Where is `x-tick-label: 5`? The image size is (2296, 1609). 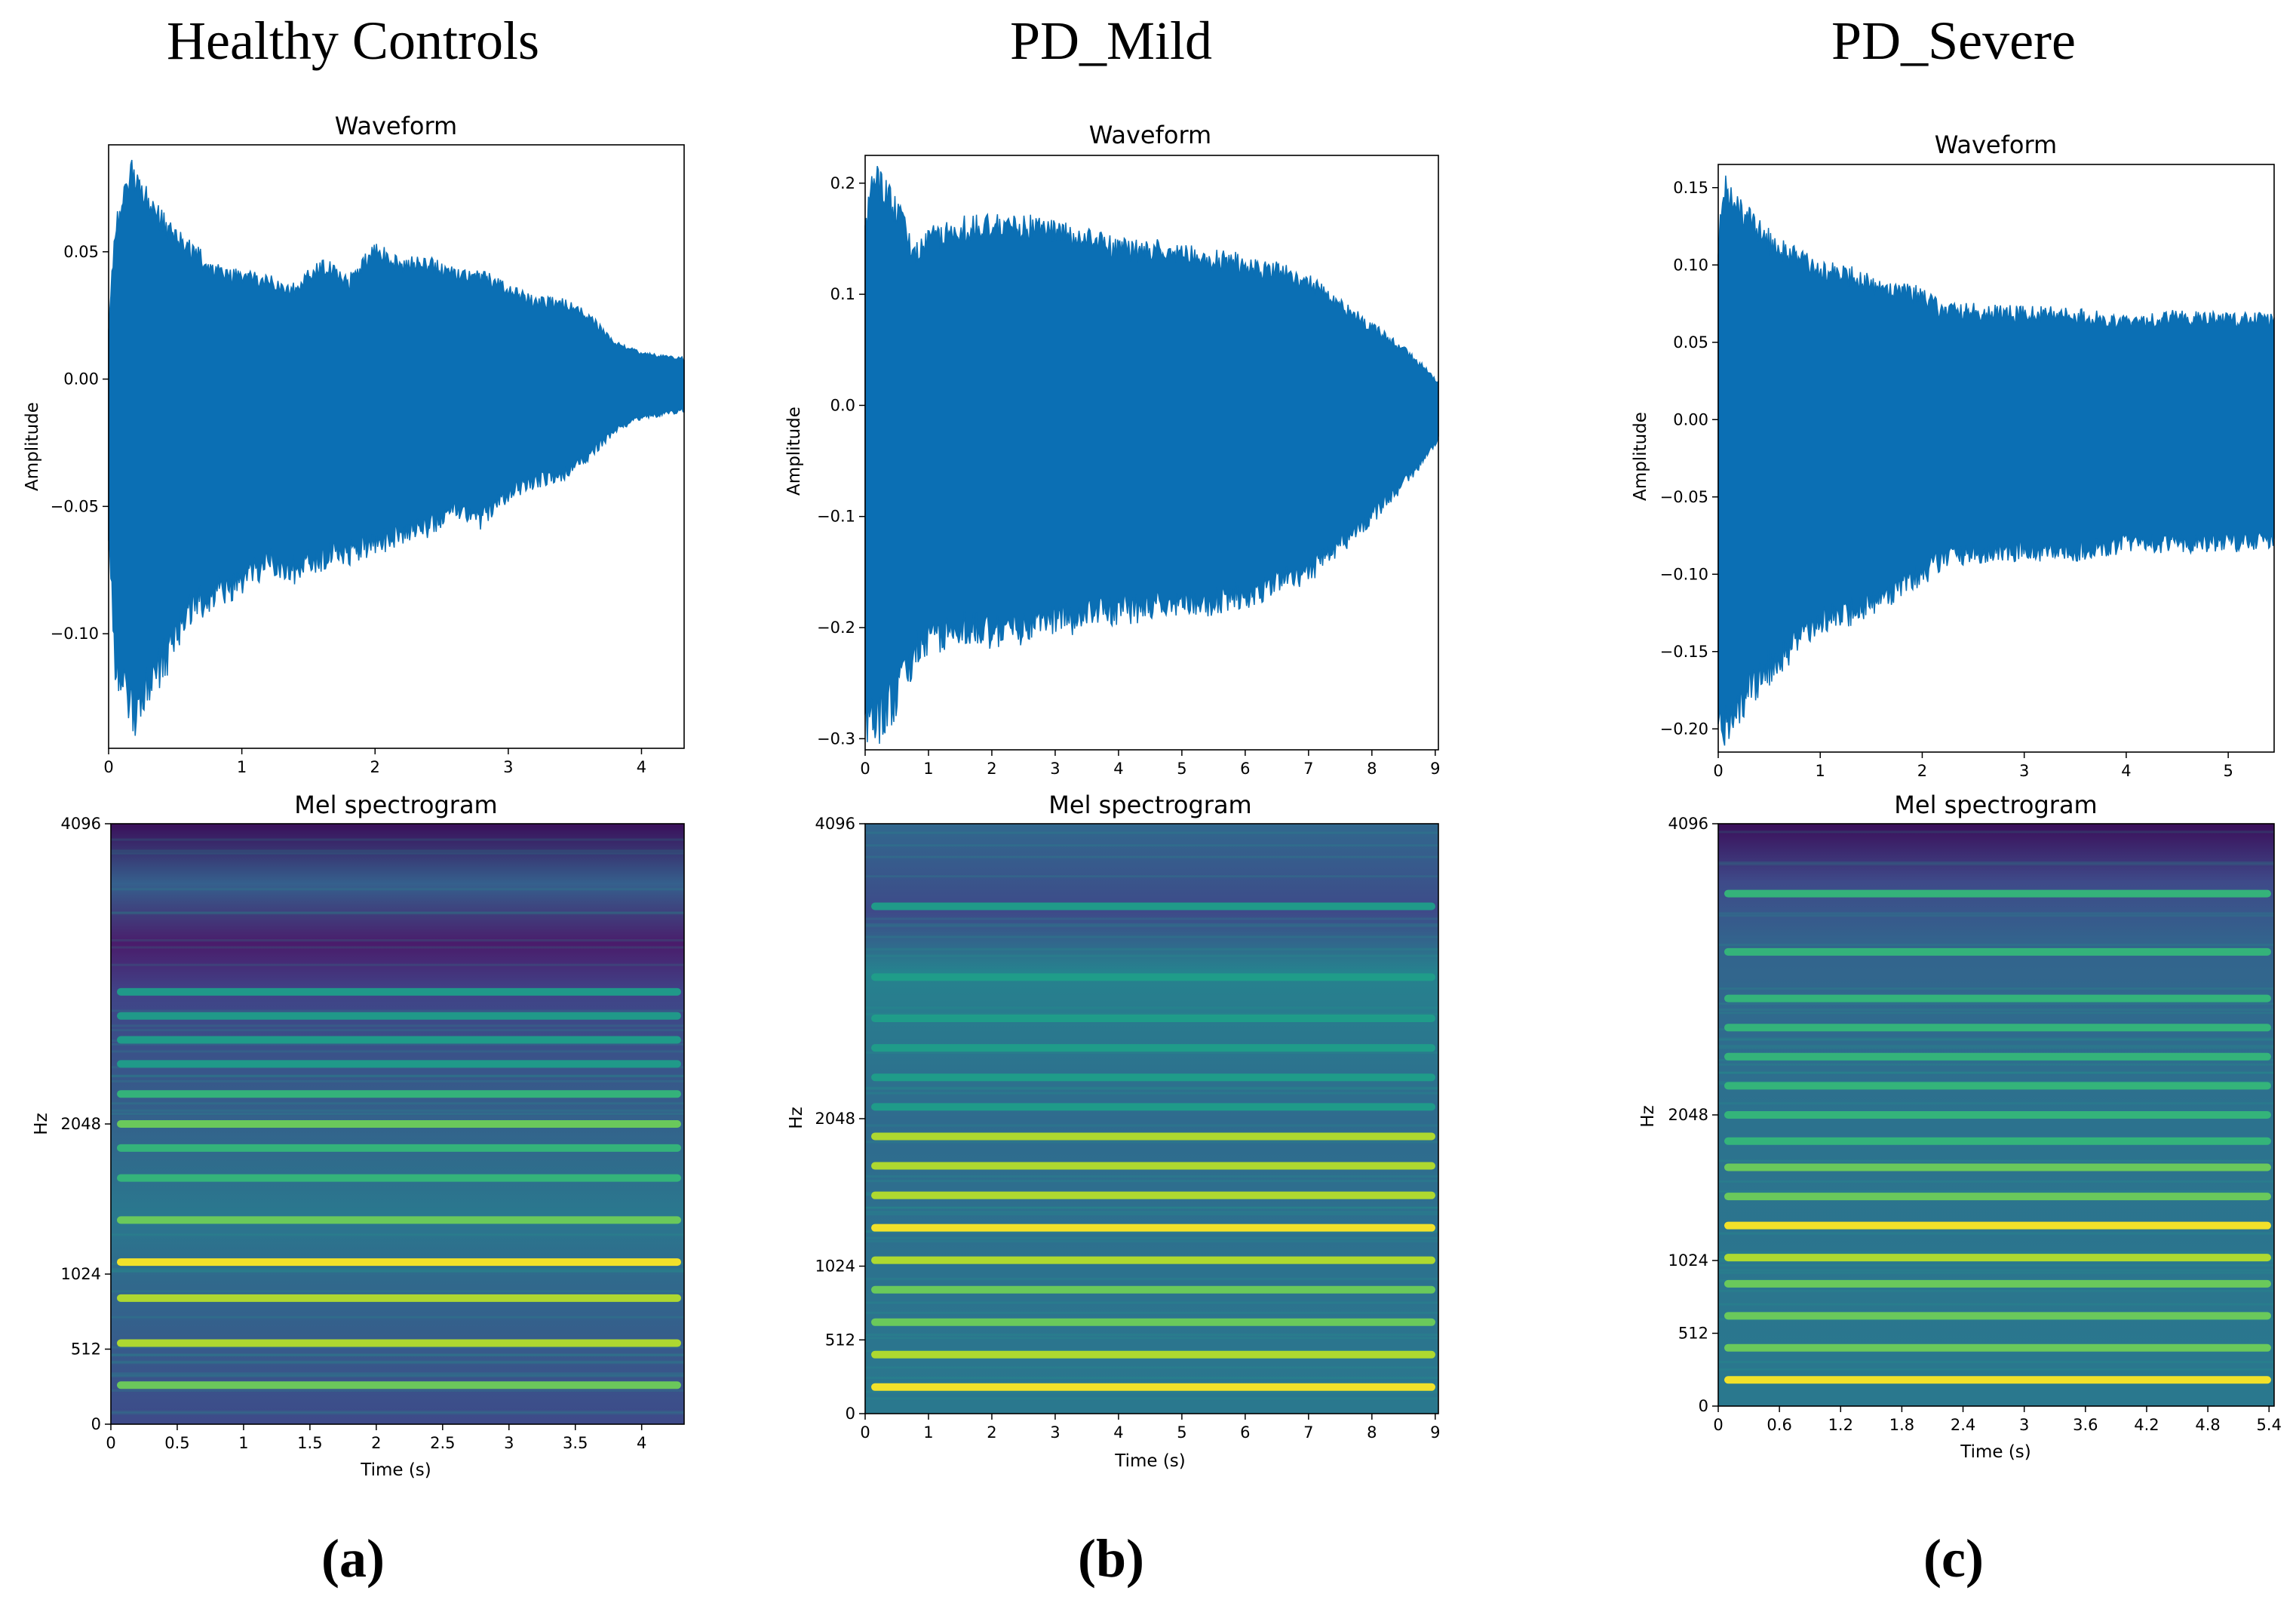
x-tick-label: 5 is located at coordinates (1181, 769).